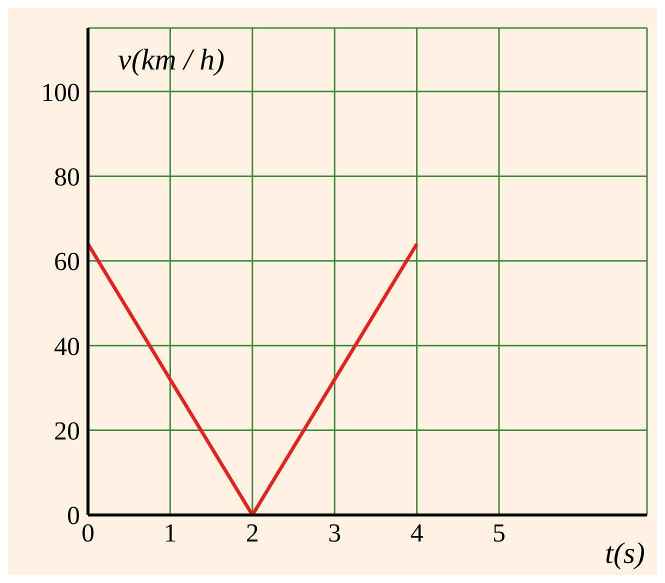 The width and height of the screenshot is (665, 583). What do you see at coordinates (60, 92) in the screenshot?
I see `y-tick-label: 100` at bounding box center [60, 92].